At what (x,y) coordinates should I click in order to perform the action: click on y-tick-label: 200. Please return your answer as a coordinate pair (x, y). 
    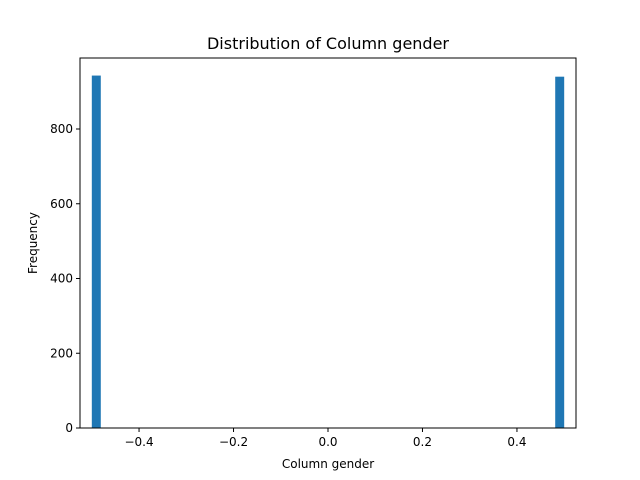
    Looking at the image, I should click on (61, 353).